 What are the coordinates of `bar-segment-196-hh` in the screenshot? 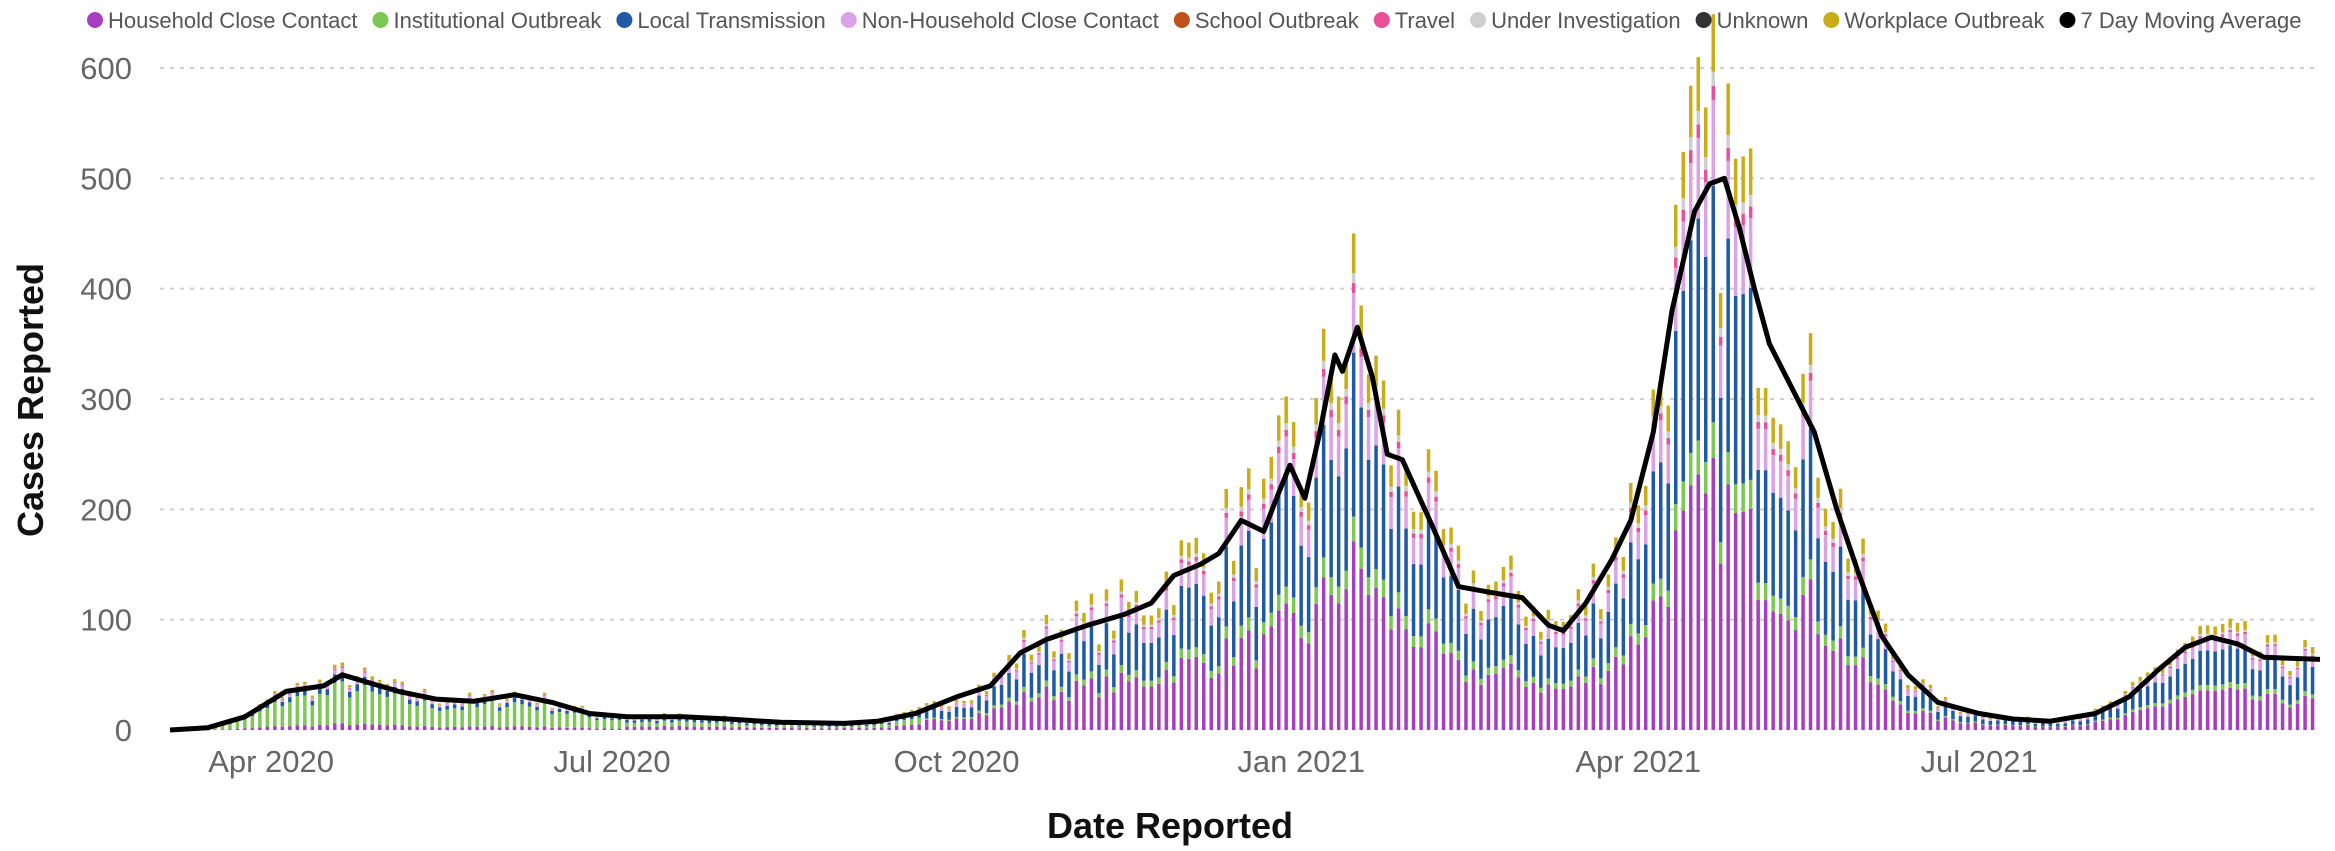 It's located at (1653, 665).